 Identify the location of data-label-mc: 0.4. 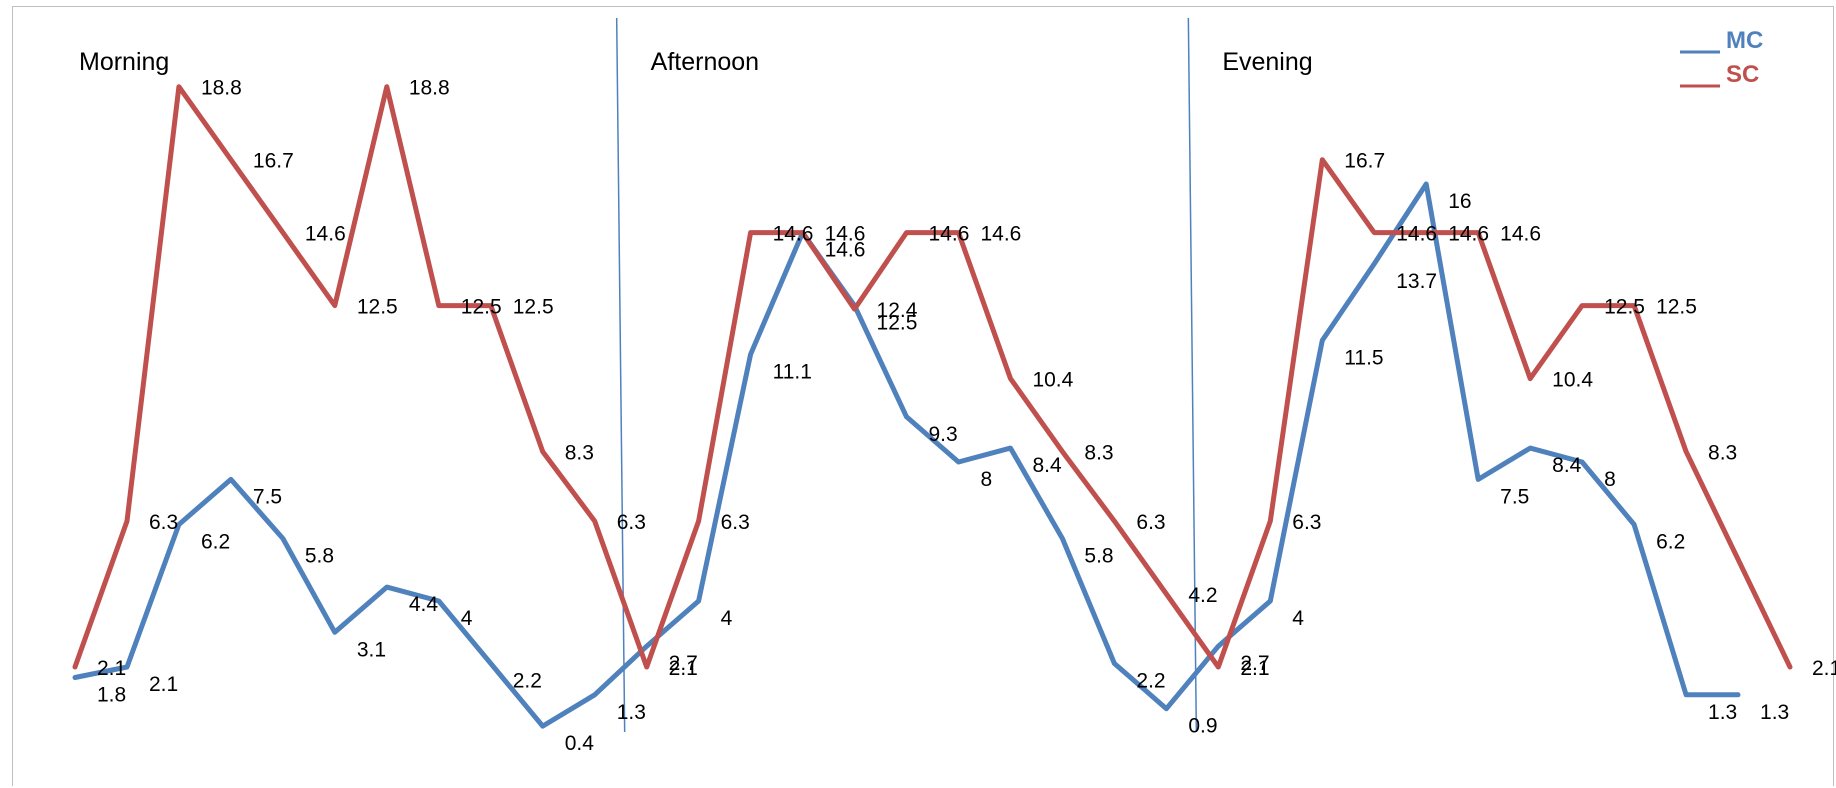
(580, 743).